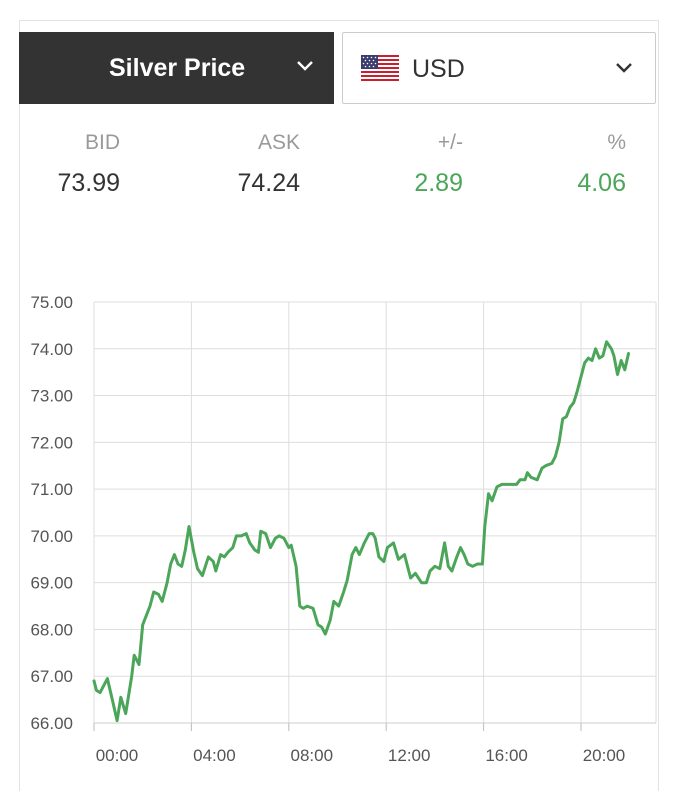 The image size is (698, 791). I want to click on y-tick-label: 74.00, so click(51, 349).